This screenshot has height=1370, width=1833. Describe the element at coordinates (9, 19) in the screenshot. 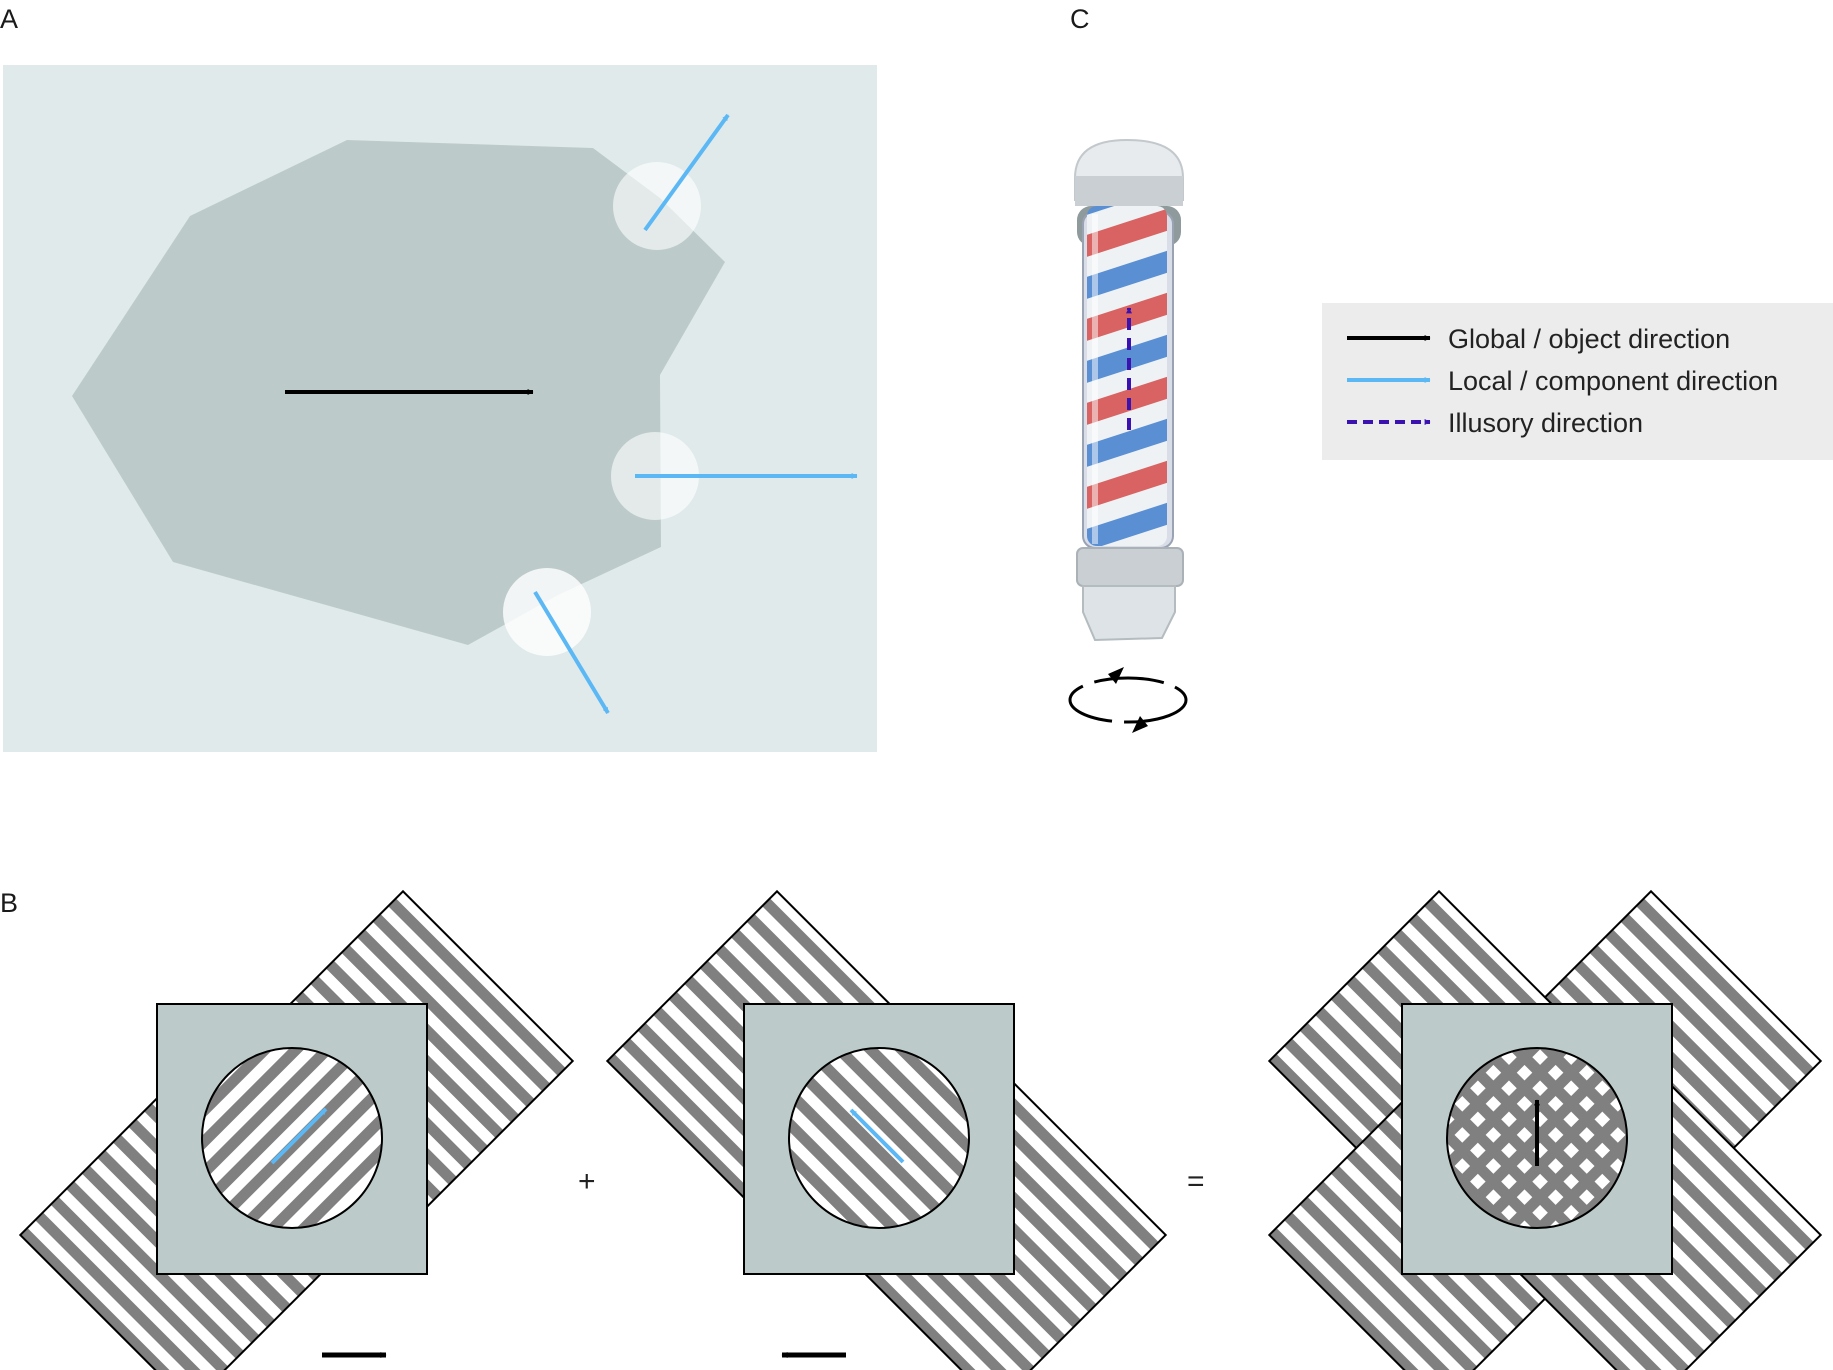

I see `panel-a-label: A` at that location.